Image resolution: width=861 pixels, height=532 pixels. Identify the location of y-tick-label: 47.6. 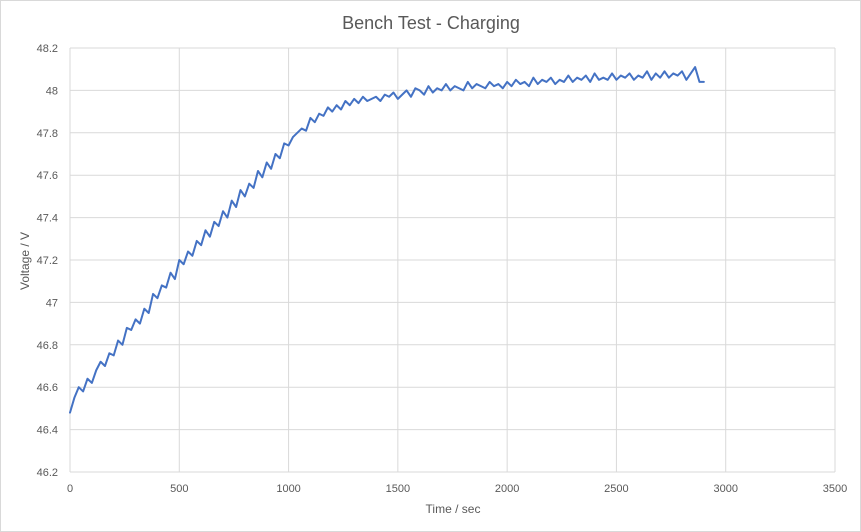
(47, 176).